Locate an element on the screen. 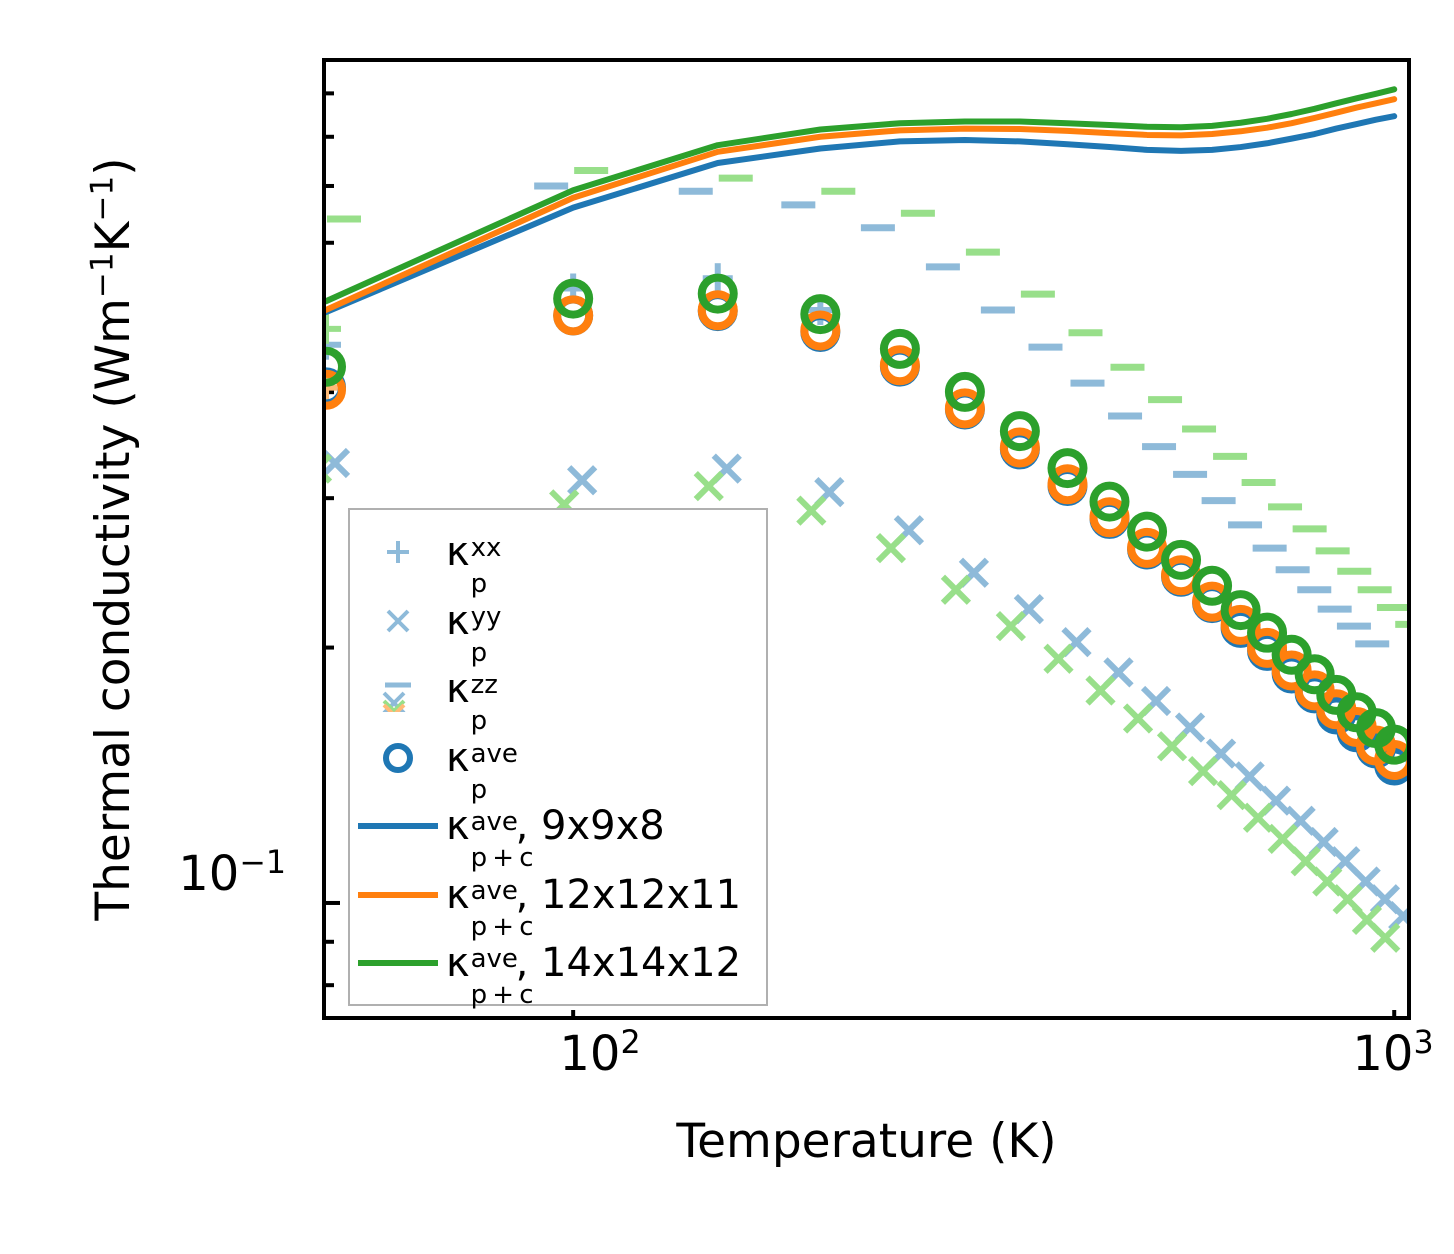 This screenshot has height=1254, width=1454. y-axis-label: Thermal conductivity (Wm−1K−1) is located at coordinates (113, 539).